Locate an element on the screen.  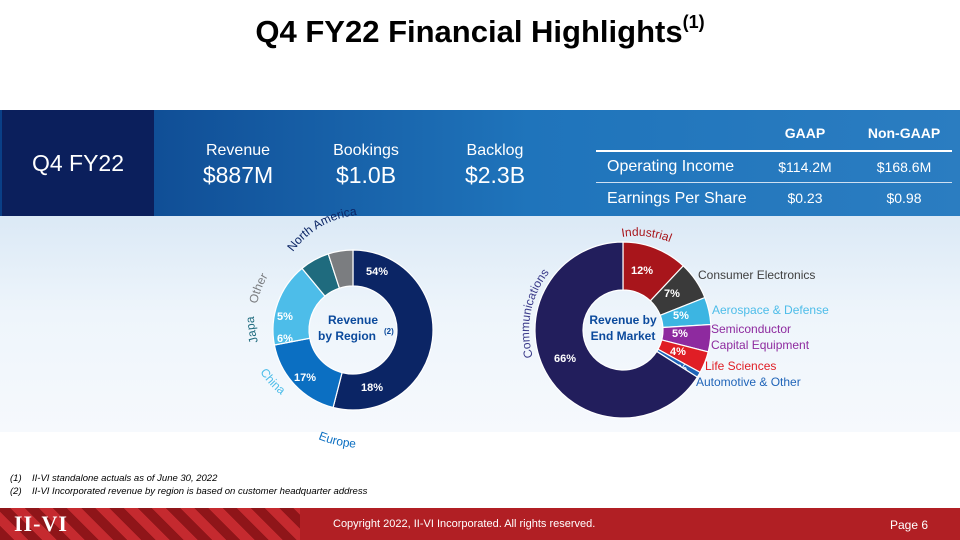
eps-label: Earnings Per Share is located at coordinates (677, 198).